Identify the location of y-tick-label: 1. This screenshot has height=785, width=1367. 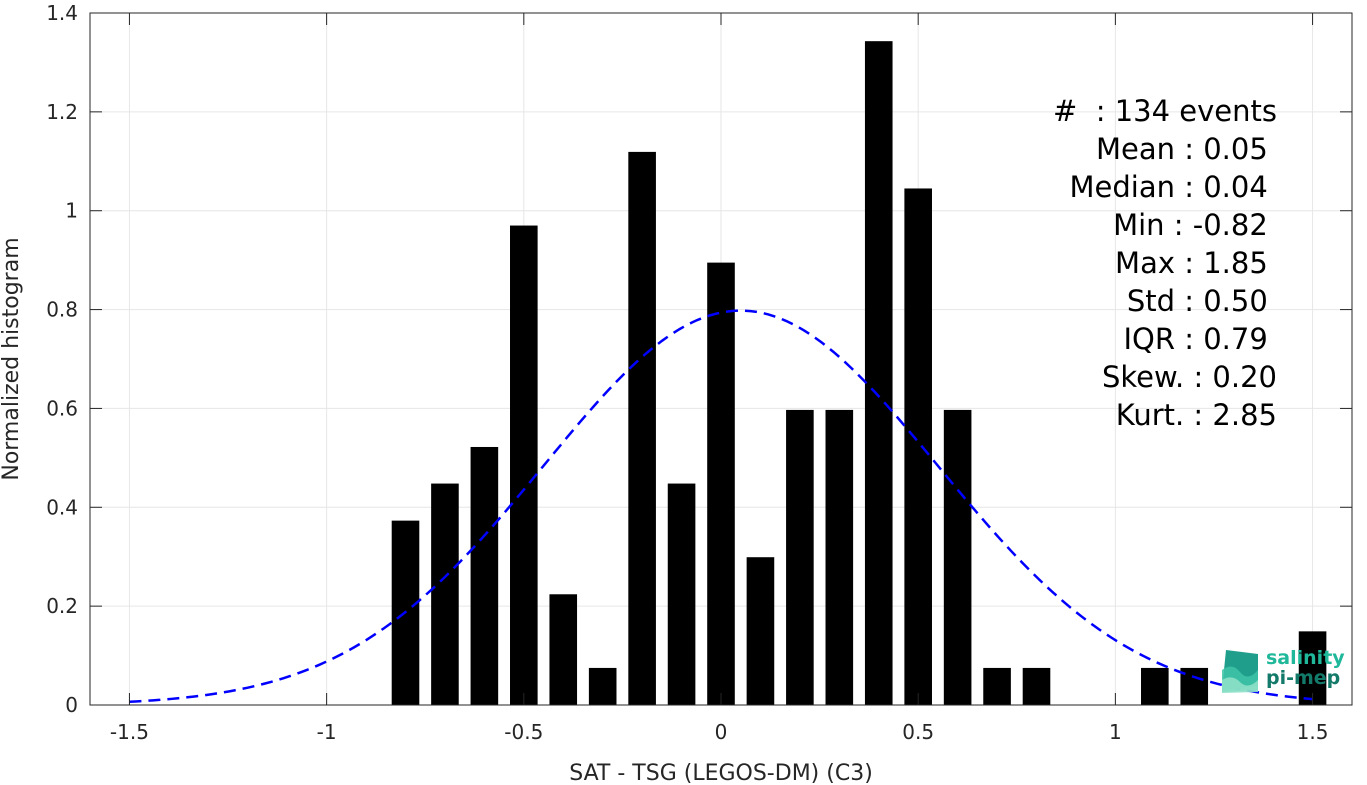
(71, 211).